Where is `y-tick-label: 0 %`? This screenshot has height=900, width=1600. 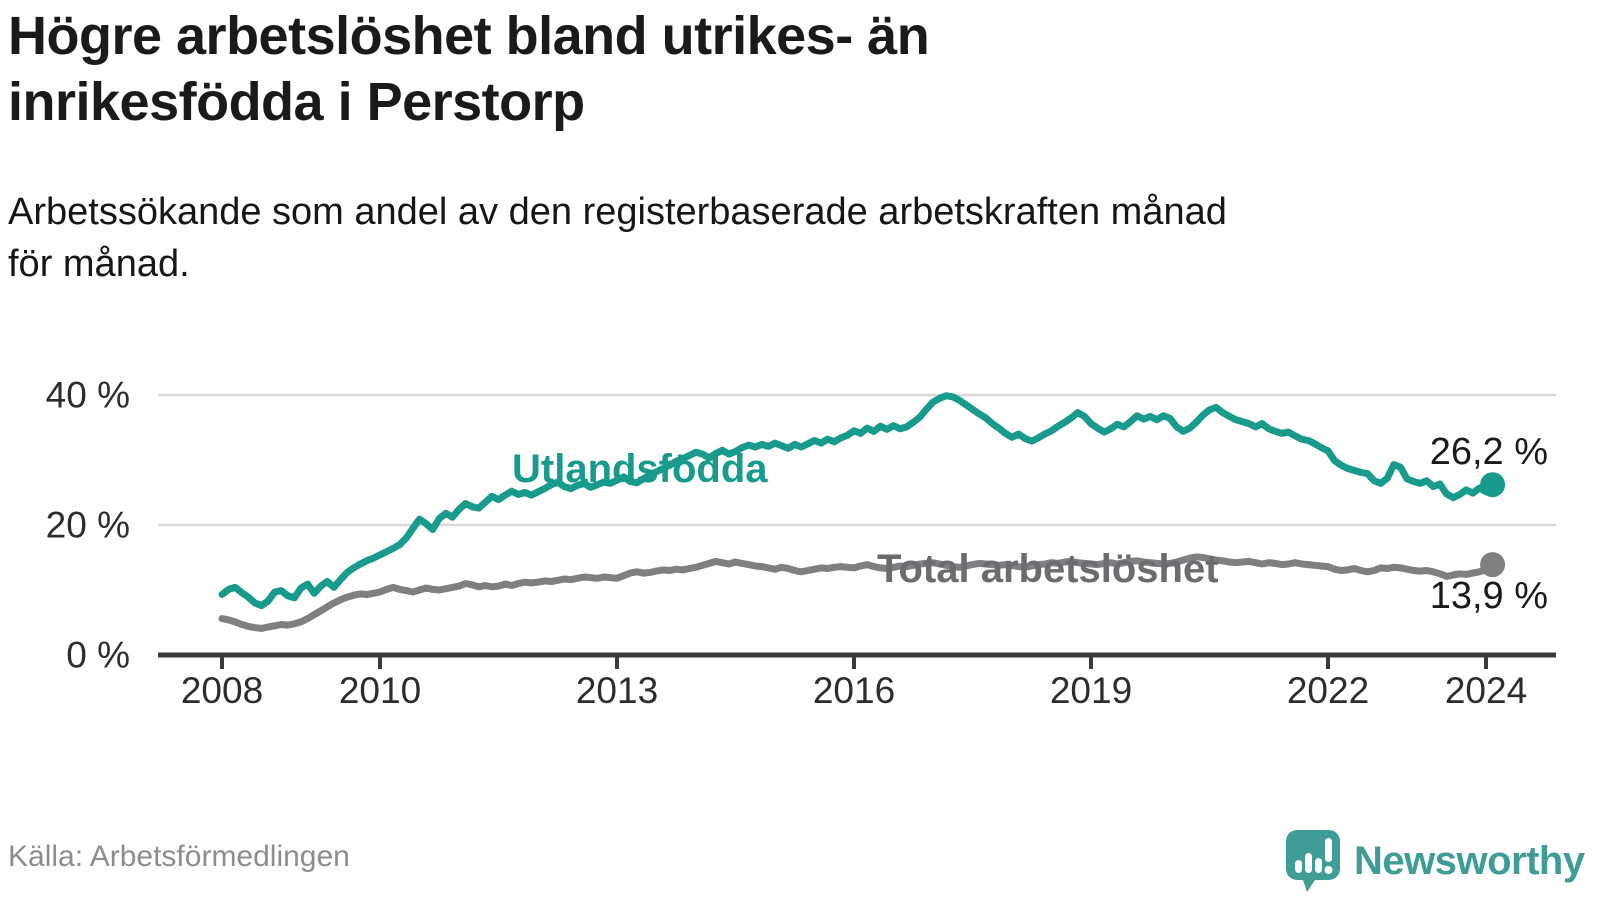
y-tick-label: 0 % is located at coordinates (98, 655).